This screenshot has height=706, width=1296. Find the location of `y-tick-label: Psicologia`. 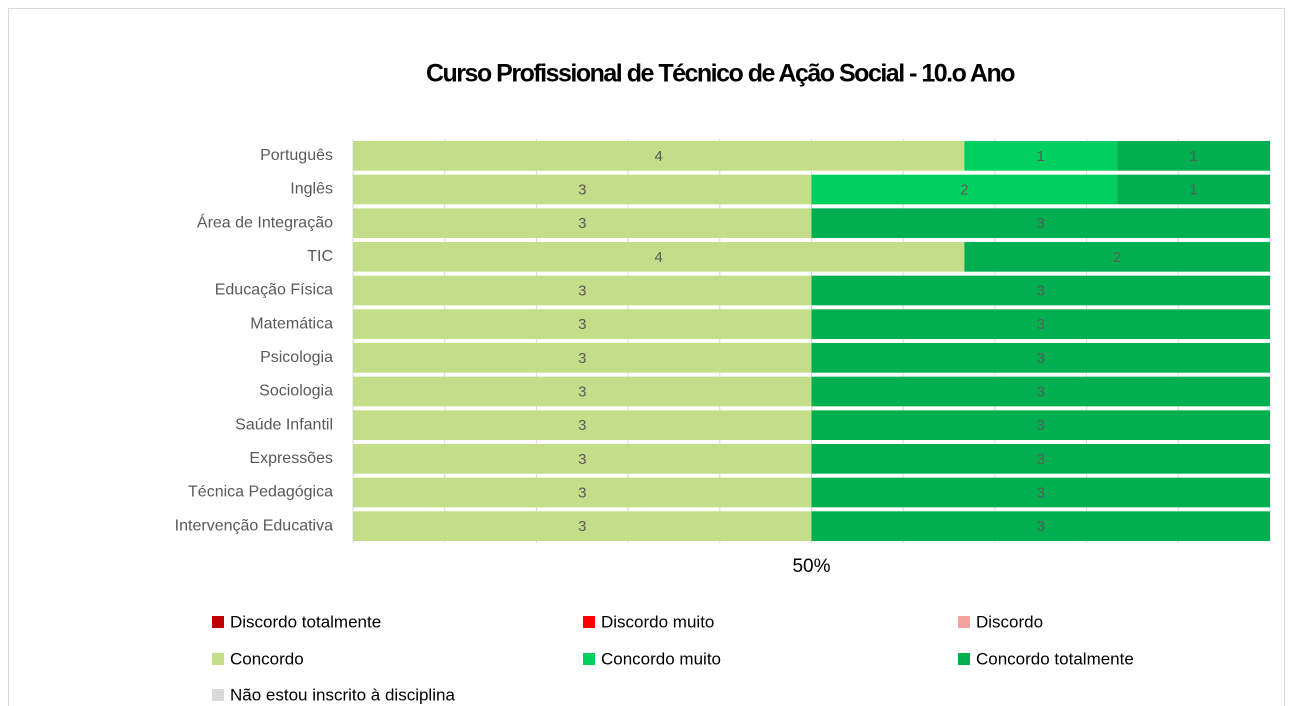

y-tick-label: Psicologia is located at coordinates (296, 357).